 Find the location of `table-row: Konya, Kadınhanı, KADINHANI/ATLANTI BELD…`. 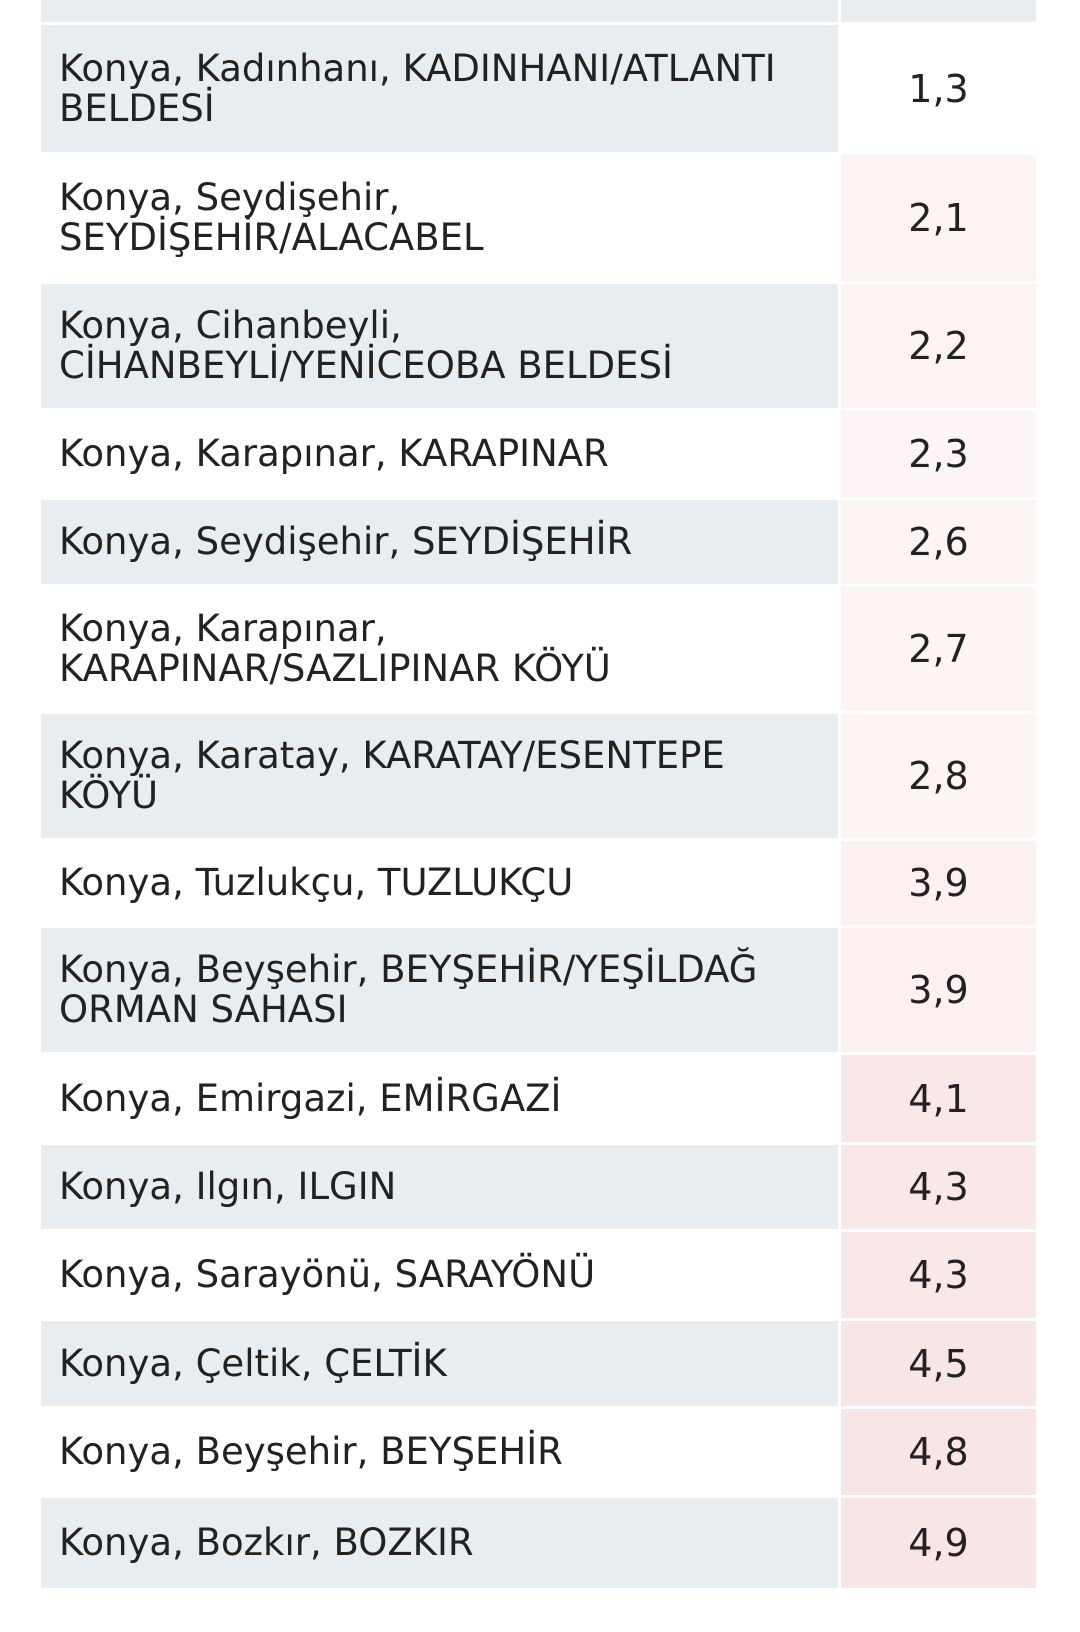

table-row: Konya, Kadınhanı, KADINHANI/ATLANTI BELD… is located at coordinates (538, 88).